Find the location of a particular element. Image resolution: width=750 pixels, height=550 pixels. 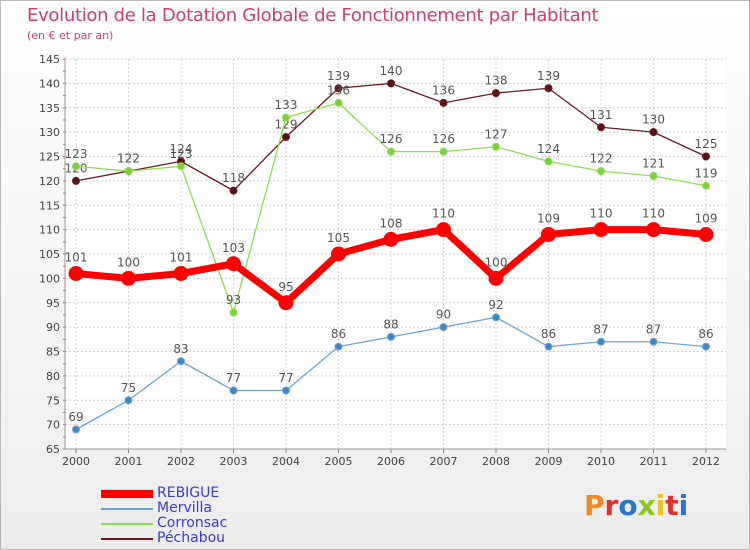

x-tick-label: 2006 is located at coordinates (391, 461).